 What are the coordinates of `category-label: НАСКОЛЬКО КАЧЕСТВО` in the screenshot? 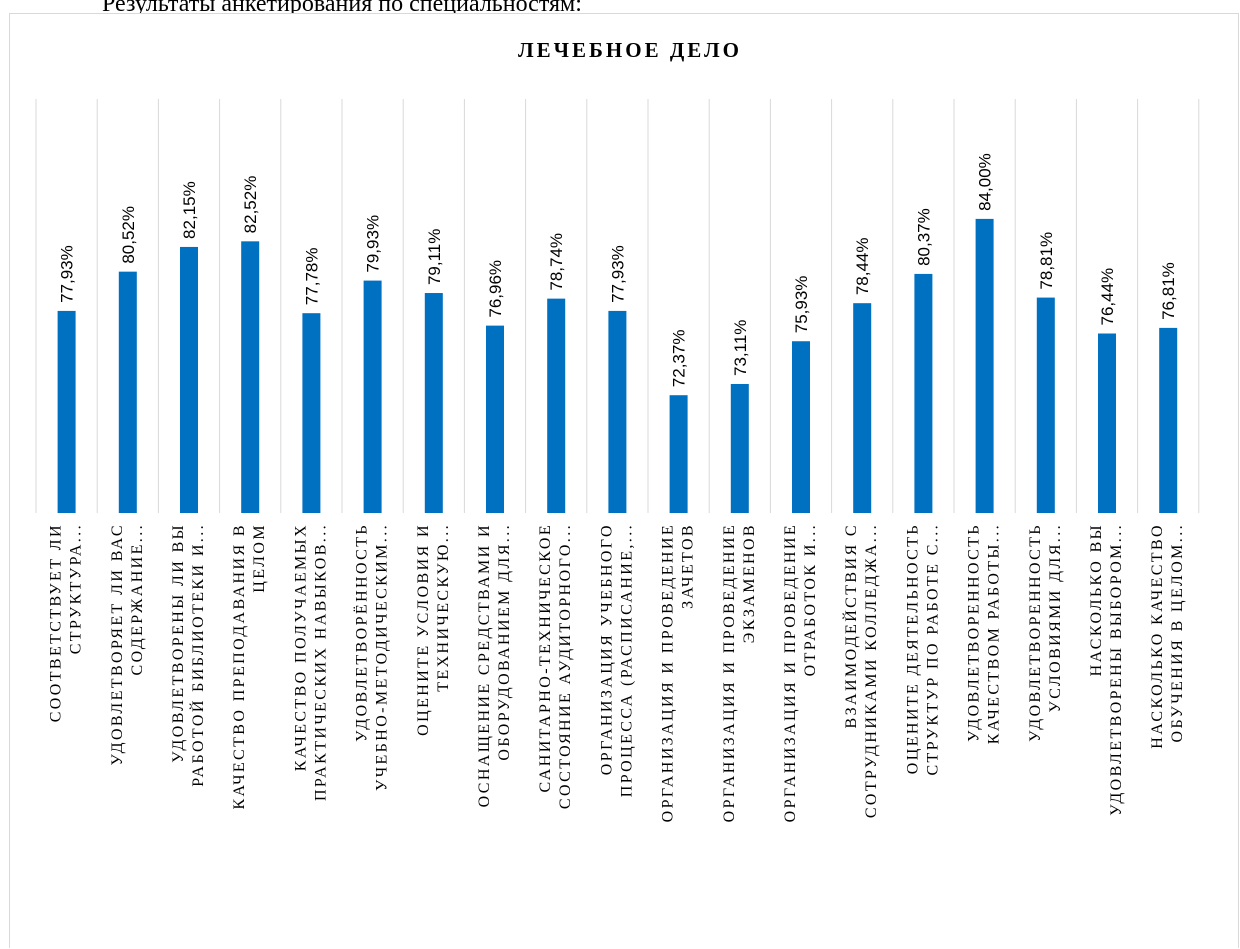 It's located at (1157, 636).